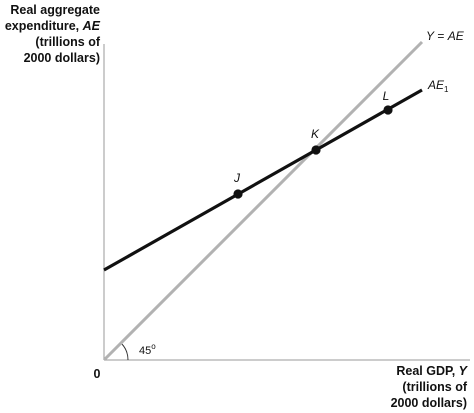 The width and height of the screenshot is (474, 413). I want to click on x-axis-title-line-2: 2000 dollars), so click(429, 403).